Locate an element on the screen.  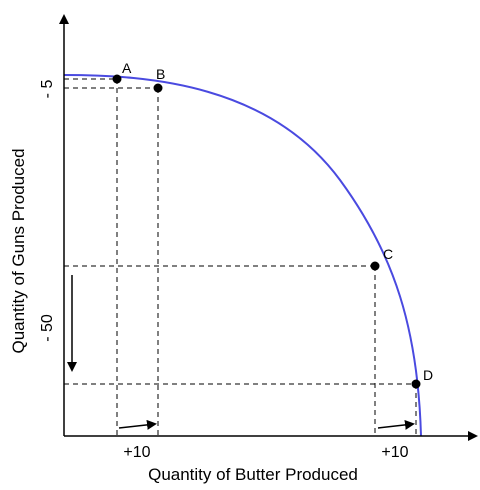
y-axis-title: Quantity of Guns Produced is located at coordinates (18, 250).